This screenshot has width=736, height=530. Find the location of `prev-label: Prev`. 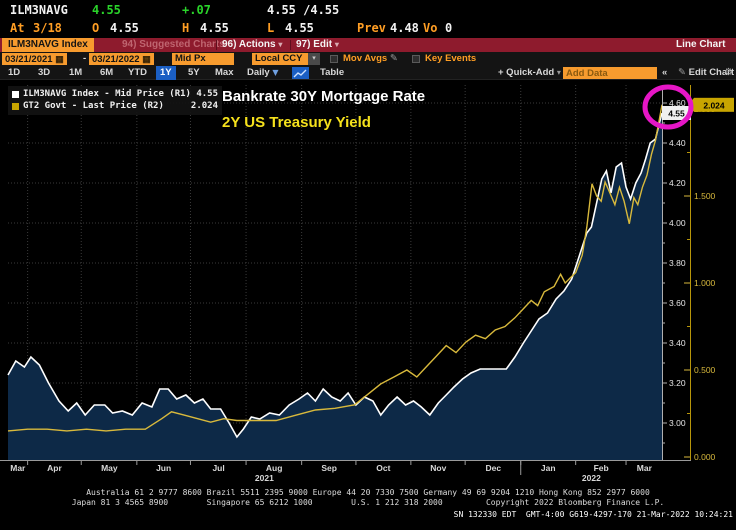

prev-label: Prev is located at coordinates (371, 28).